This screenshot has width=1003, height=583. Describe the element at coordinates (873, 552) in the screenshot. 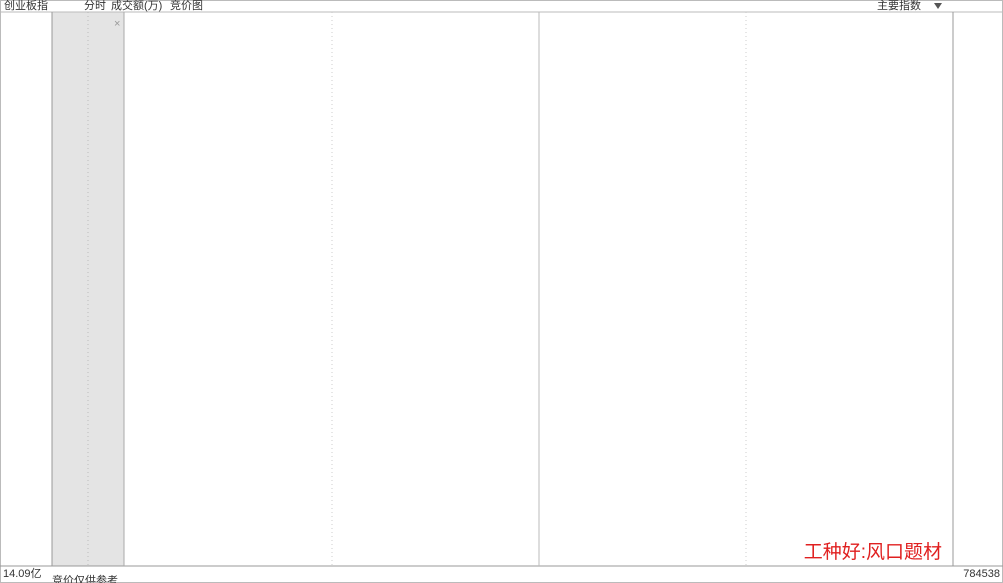

I see `watermark: 工种好:风口题材` at that location.